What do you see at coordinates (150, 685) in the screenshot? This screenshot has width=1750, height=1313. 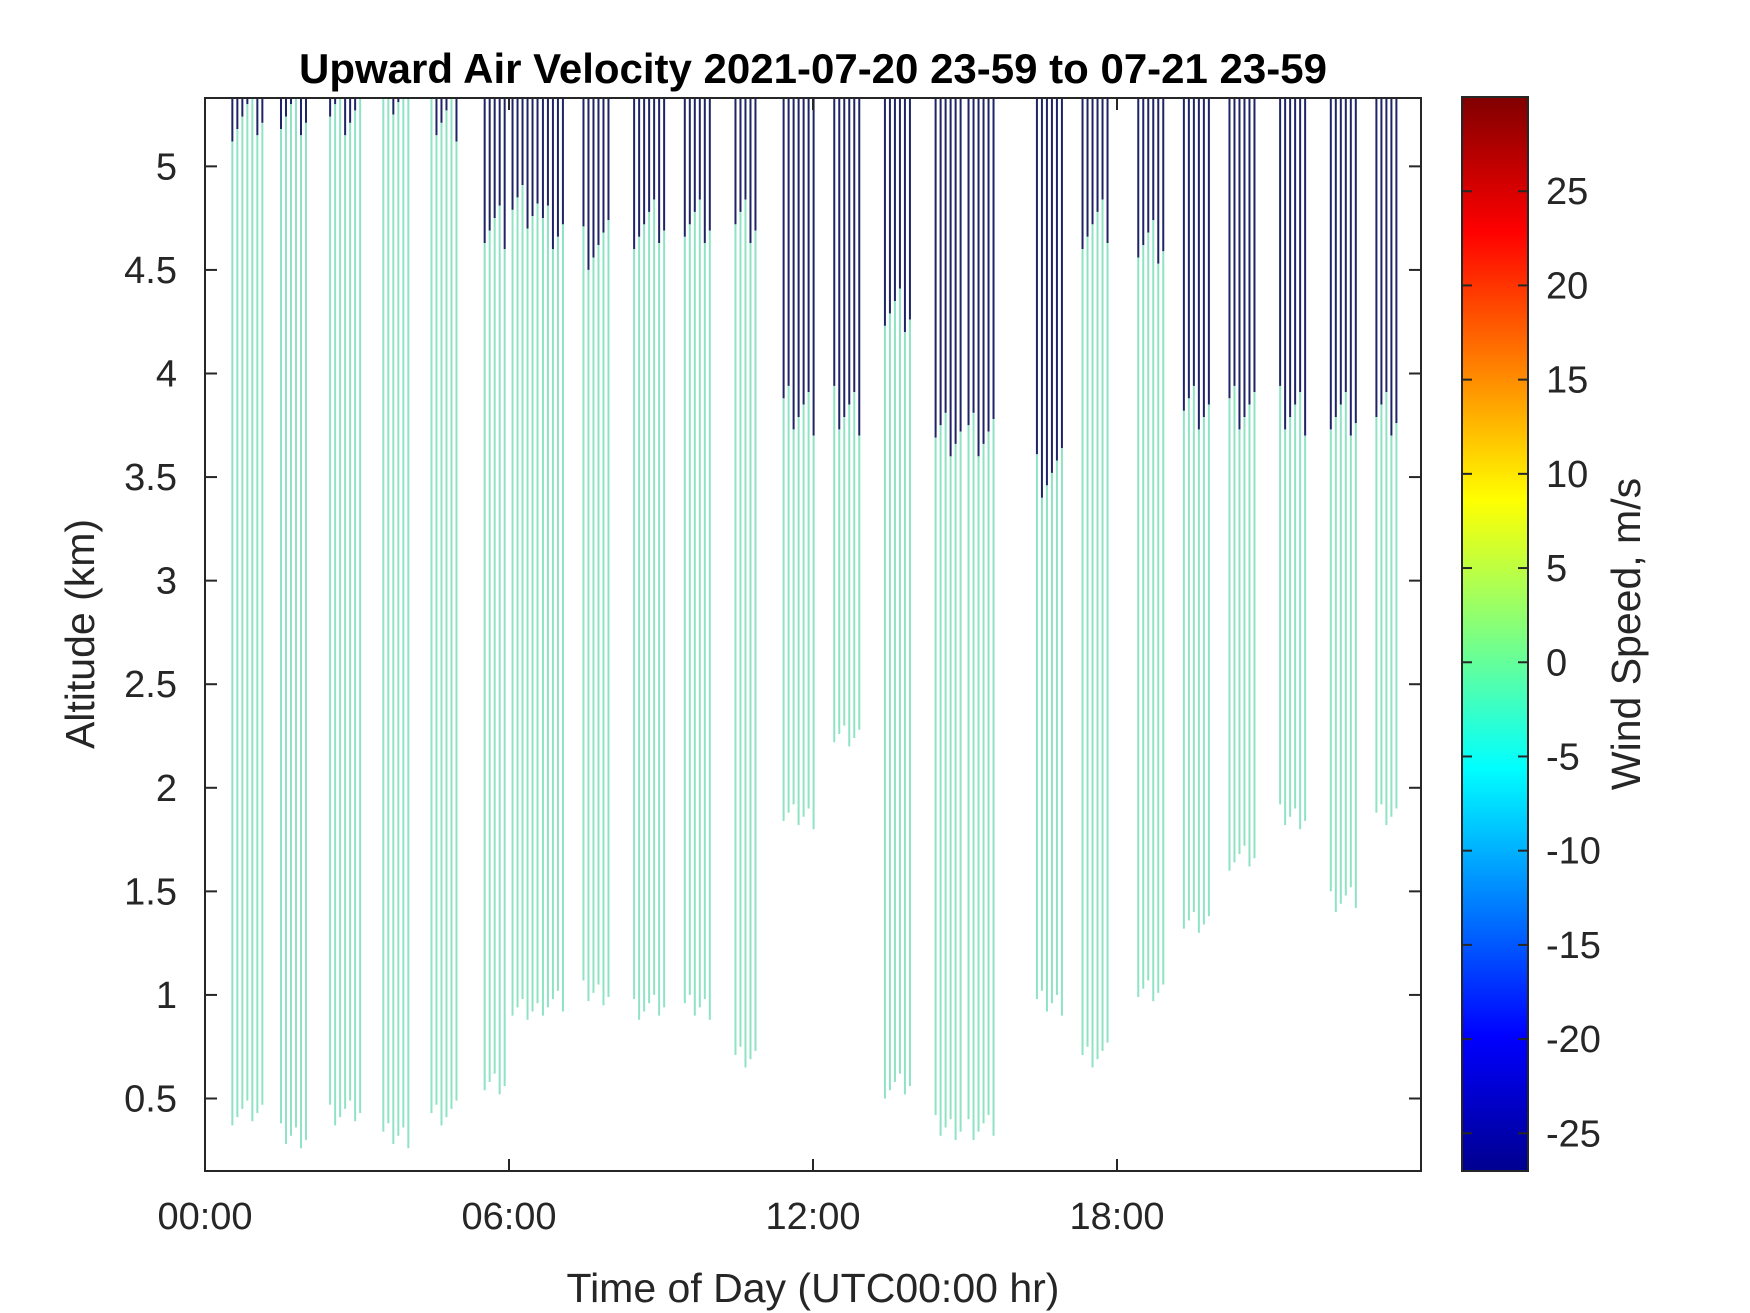 I see `y-tick-label: 2.5` at bounding box center [150, 685].